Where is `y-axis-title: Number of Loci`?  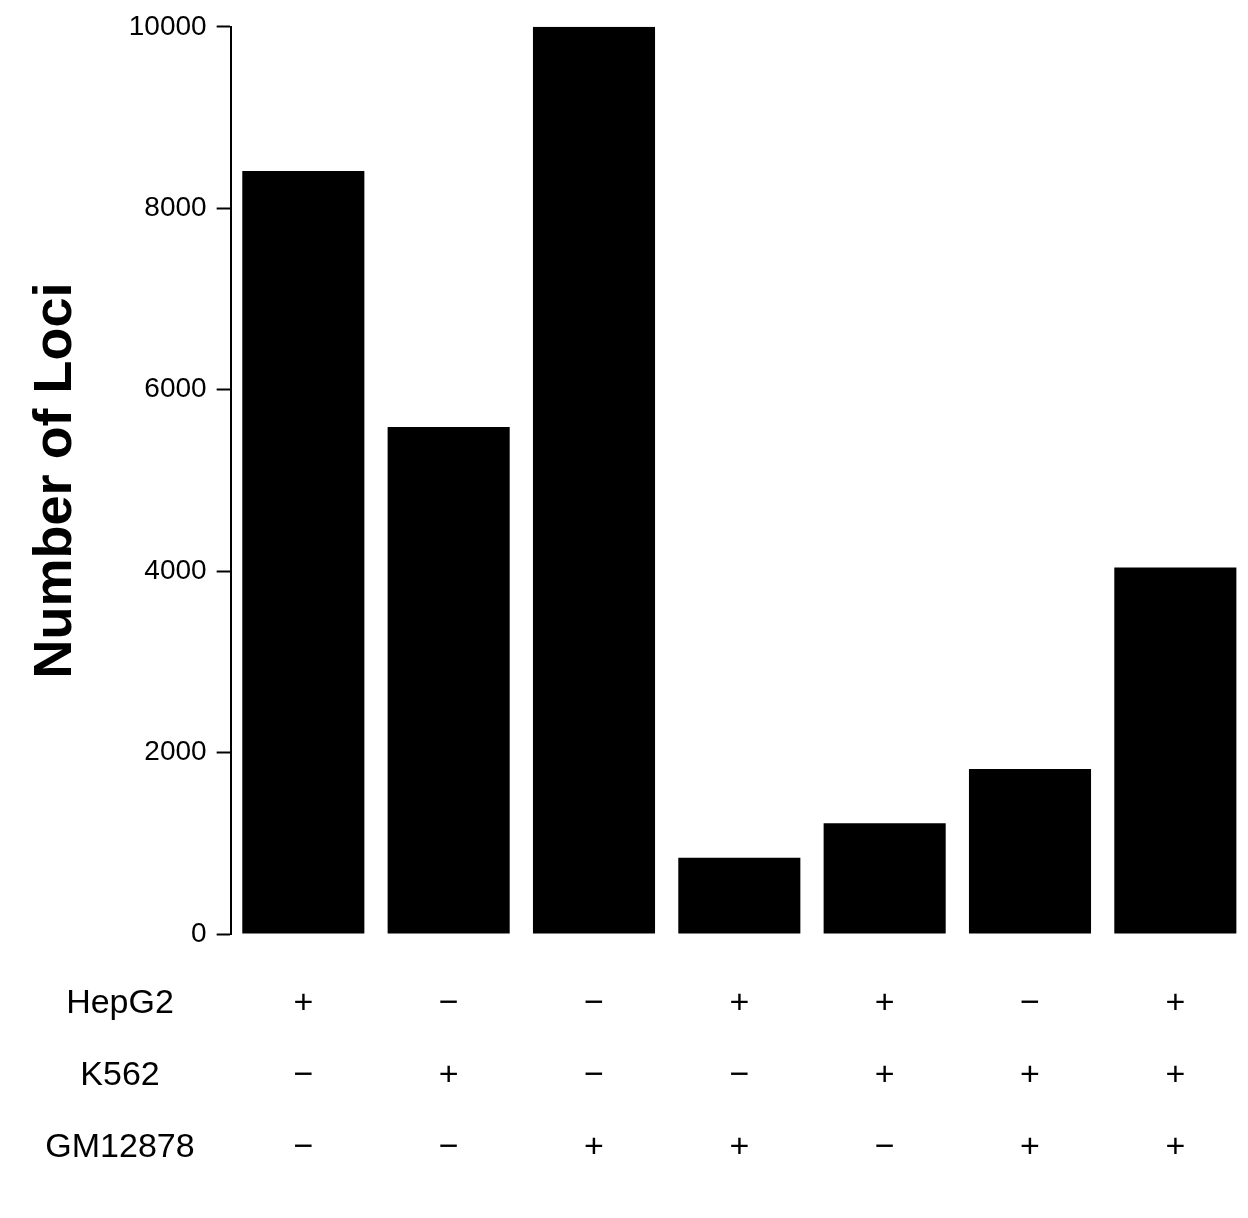 y-axis-title: Number of Loci is located at coordinates (52, 480).